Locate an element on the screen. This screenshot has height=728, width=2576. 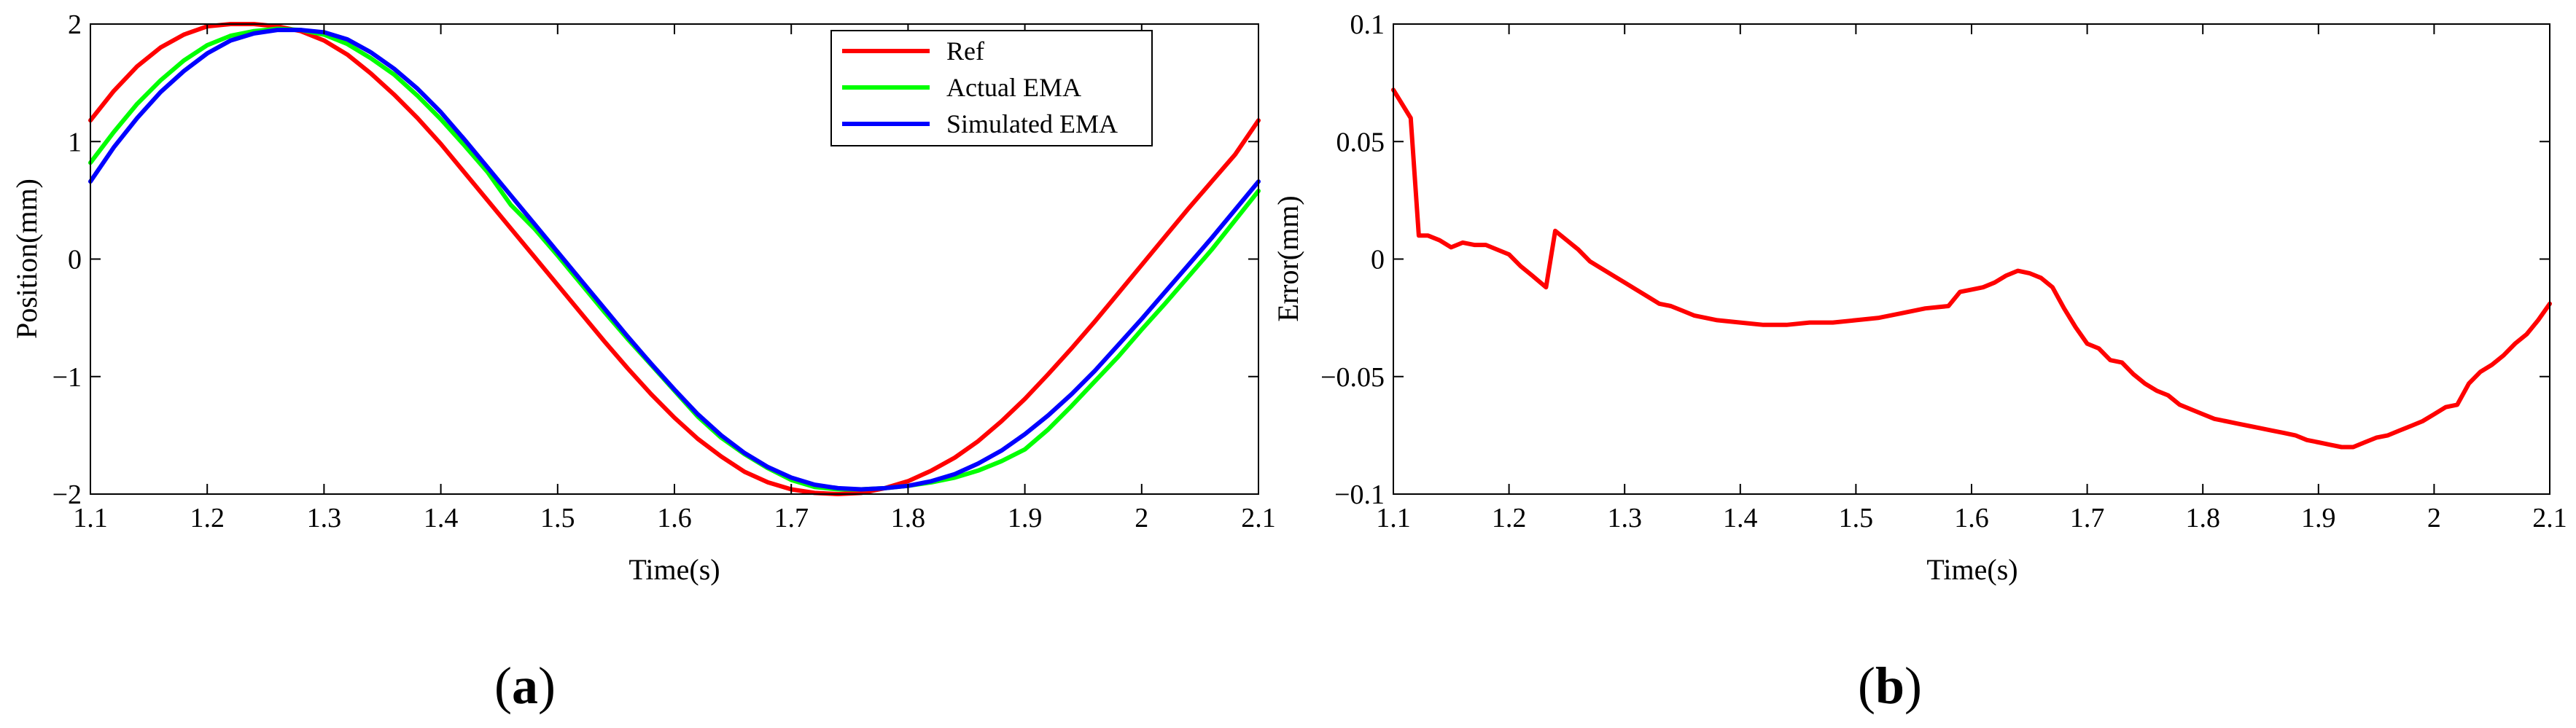
legend-label-actual-ema: Actual EMA is located at coordinates (1013, 87).